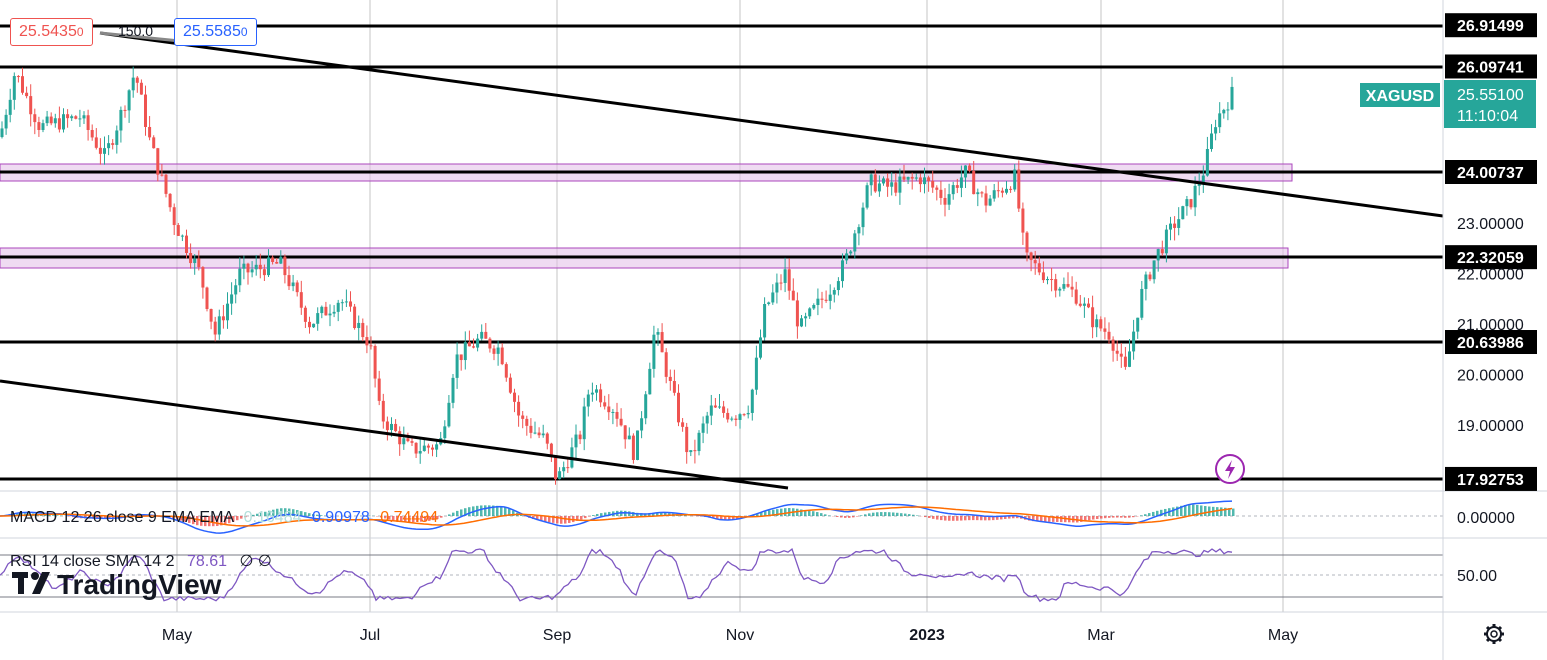 This screenshot has width=1547, height=660. I want to click on sell-price: 25.5435, so click(48, 31).